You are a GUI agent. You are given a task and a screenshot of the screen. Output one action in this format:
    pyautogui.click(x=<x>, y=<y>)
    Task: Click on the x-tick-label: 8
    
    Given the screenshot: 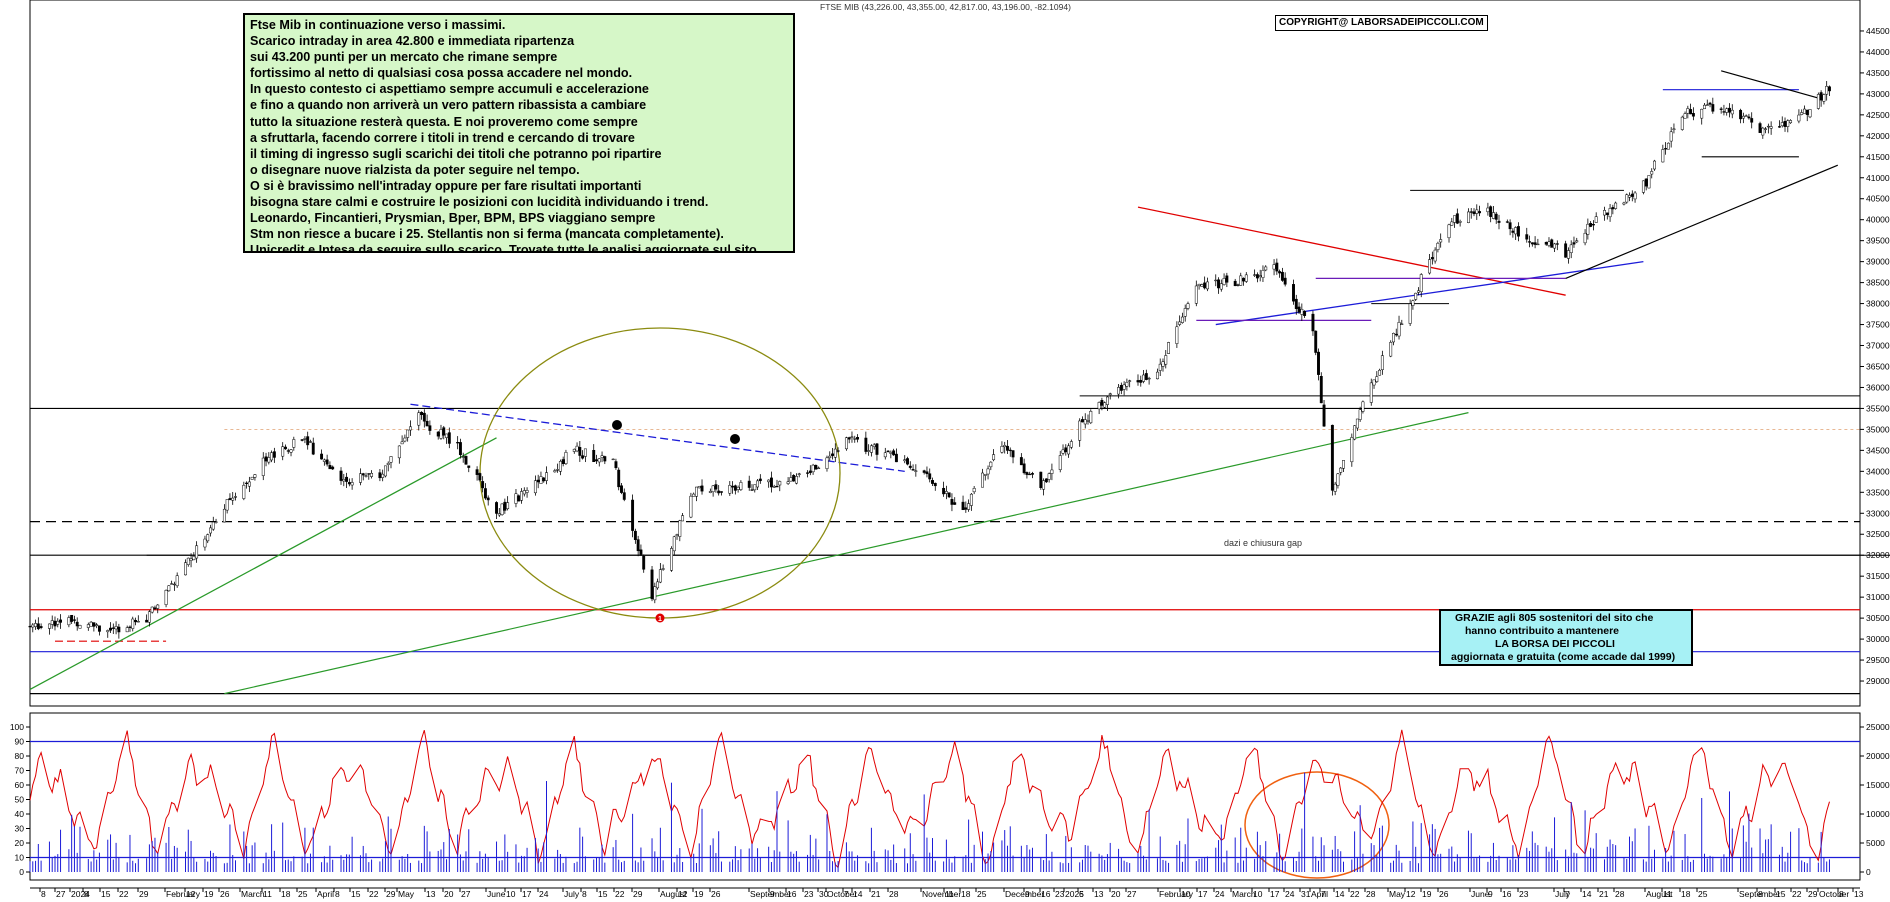 What is the action you would take?
    pyautogui.click(x=86, y=894)
    